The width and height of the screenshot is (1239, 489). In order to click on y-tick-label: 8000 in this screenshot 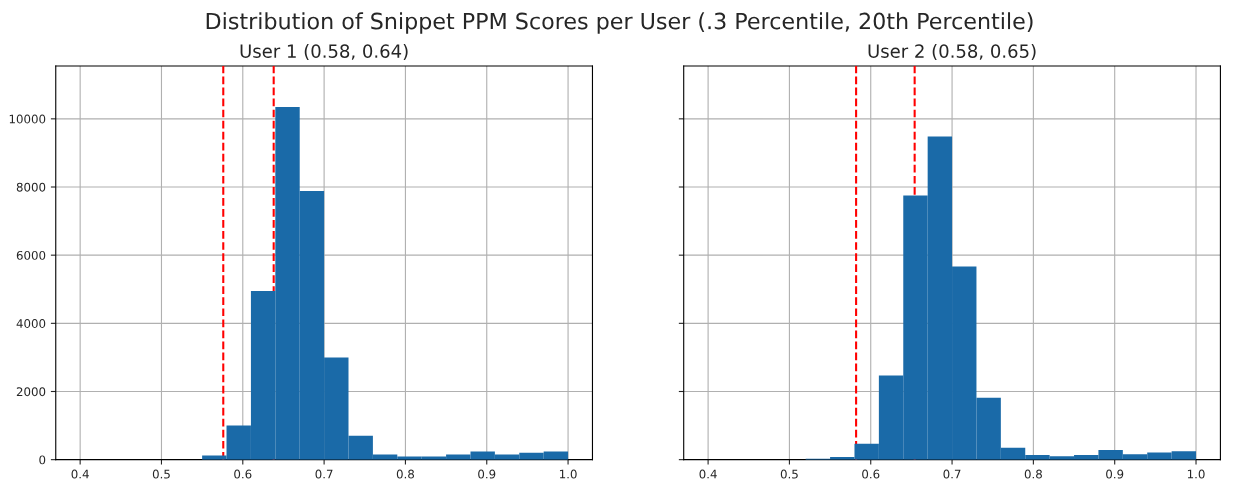, I will do `click(31, 187)`.